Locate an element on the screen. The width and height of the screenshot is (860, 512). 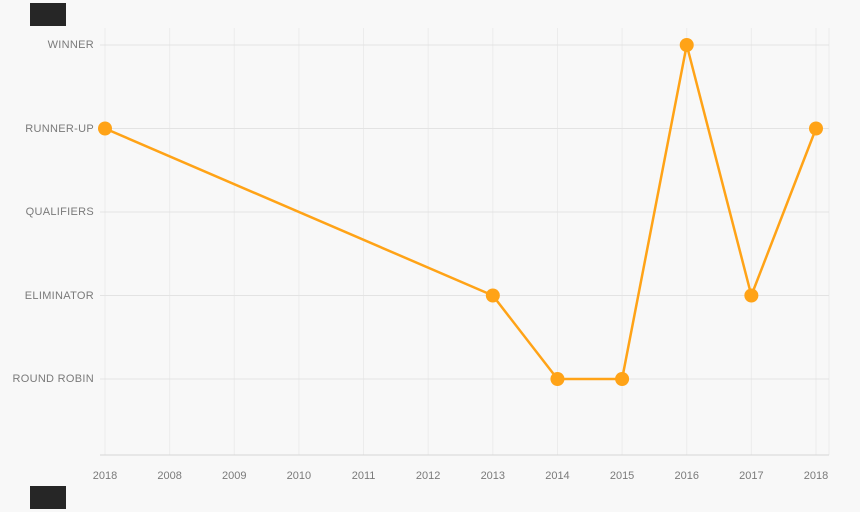
x-tick-label: 2015 is located at coordinates (622, 476).